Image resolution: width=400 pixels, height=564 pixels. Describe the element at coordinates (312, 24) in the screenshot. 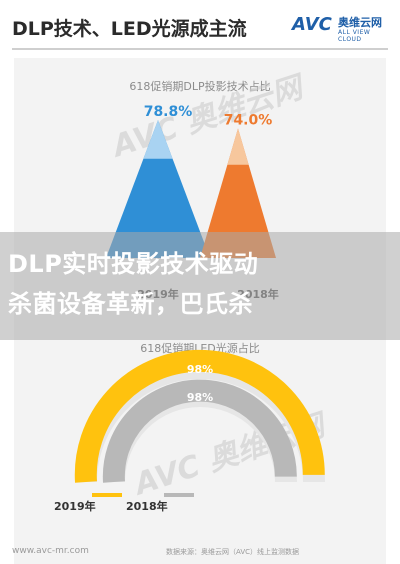

I see `logo-brand-text: AVC` at that location.